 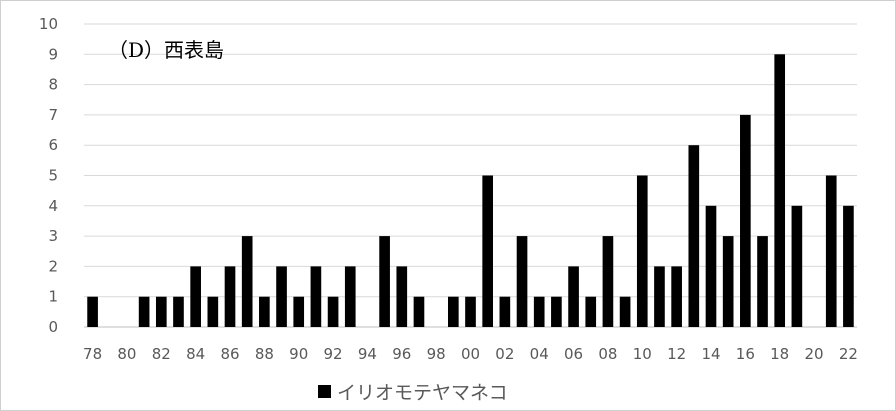 I want to click on legend-swatch, so click(x=324, y=391).